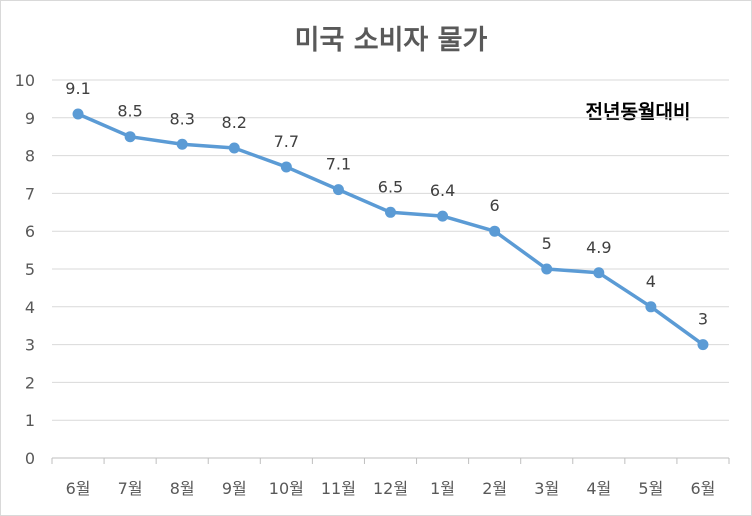 Image resolution: width=752 pixels, height=516 pixels. I want to click on data-label: 5, so click(547, 243).